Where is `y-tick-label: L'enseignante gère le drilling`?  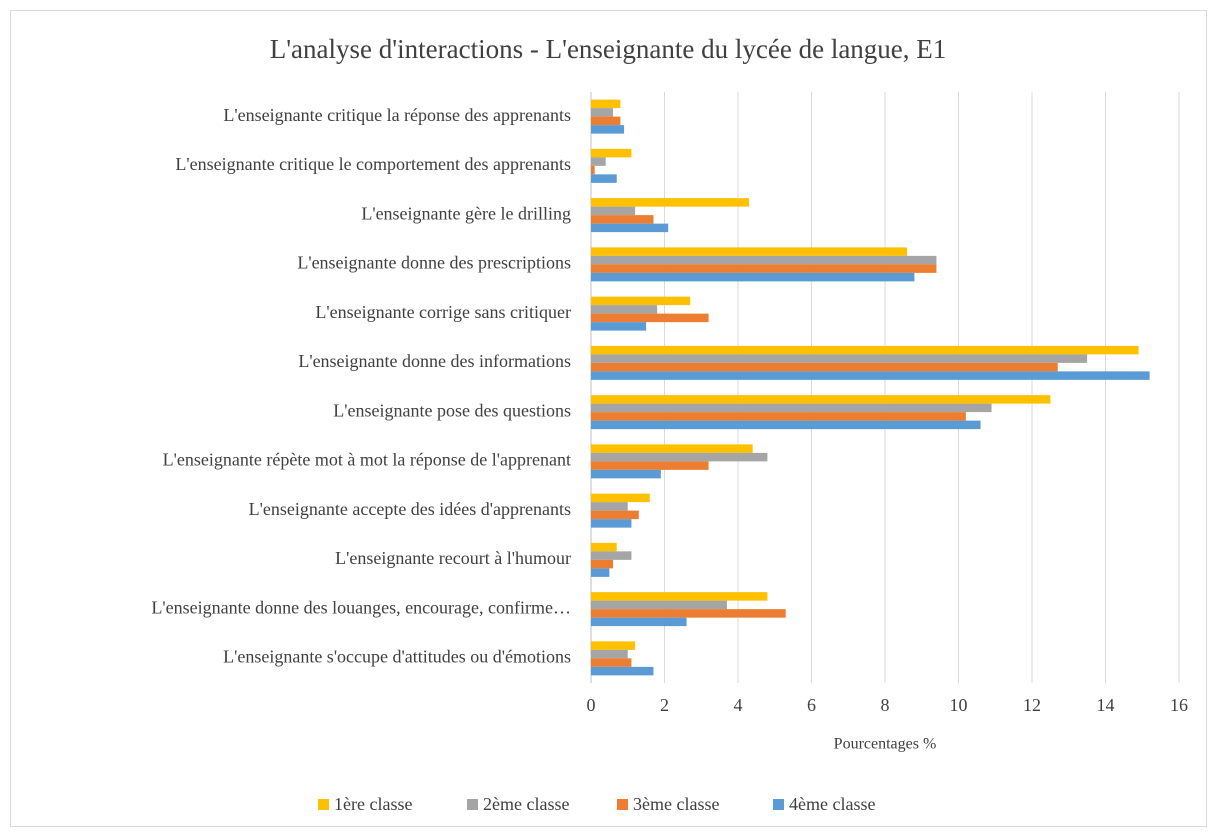
y-tick-label: L'enseignante gère le drilling is located at coordinates (466, 213).